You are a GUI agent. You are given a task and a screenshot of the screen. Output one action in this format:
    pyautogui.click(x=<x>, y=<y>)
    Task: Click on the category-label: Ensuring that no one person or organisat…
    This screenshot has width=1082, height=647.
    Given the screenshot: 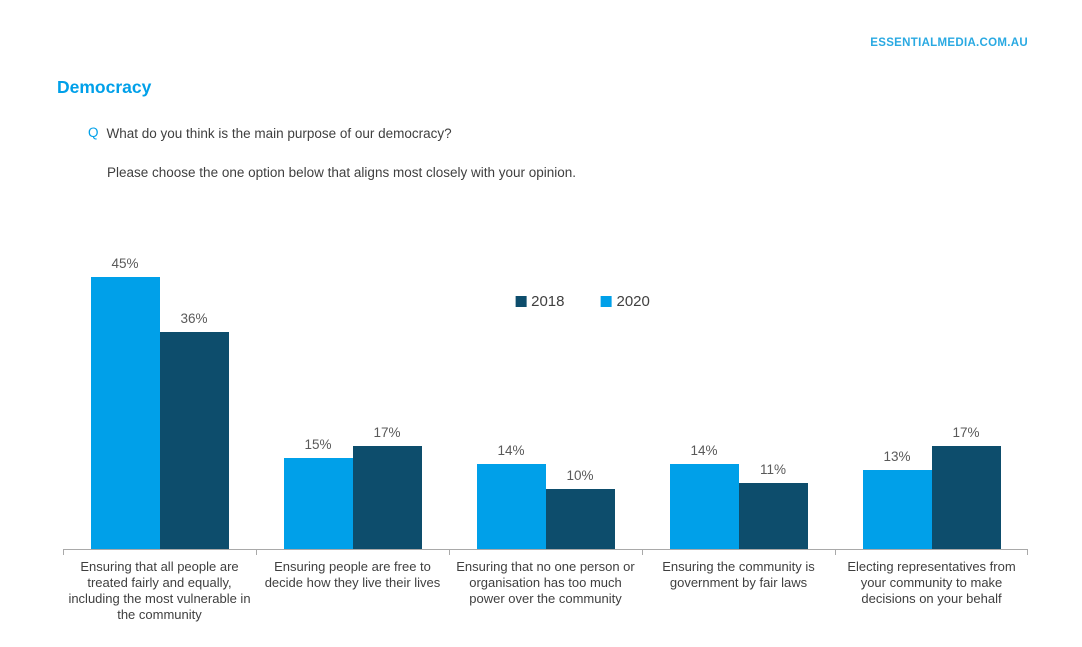 What is the action you would take?
    pyautogui.click(x=545, y=582)
    